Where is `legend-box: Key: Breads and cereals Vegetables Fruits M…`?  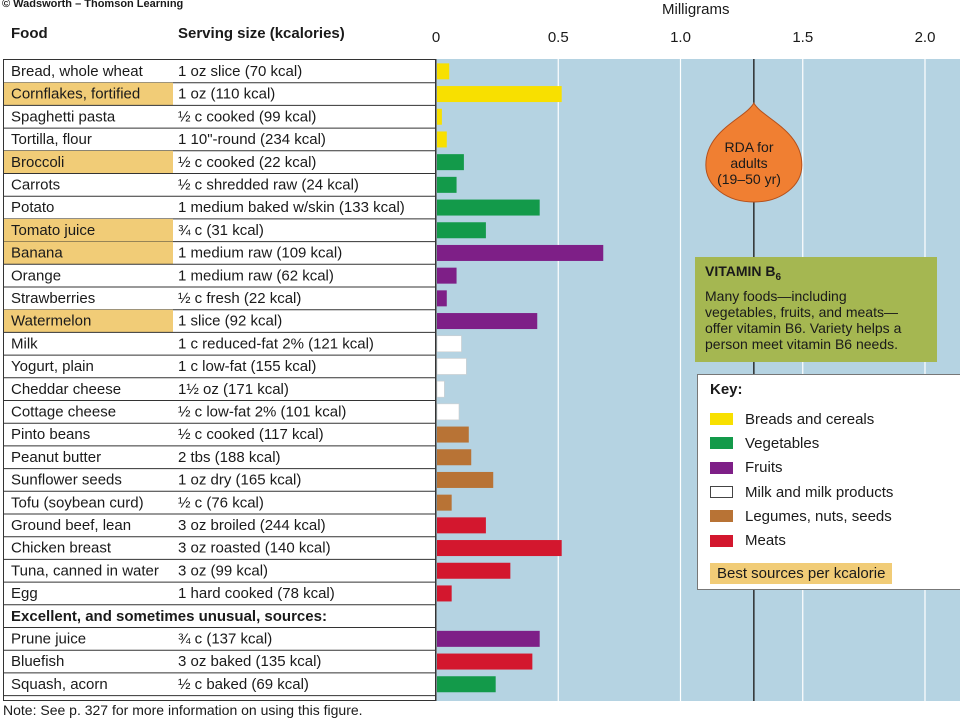
legend-box: Key: Breads and cereals Vegetables Fruits M… is located at coordinates (828, 482).